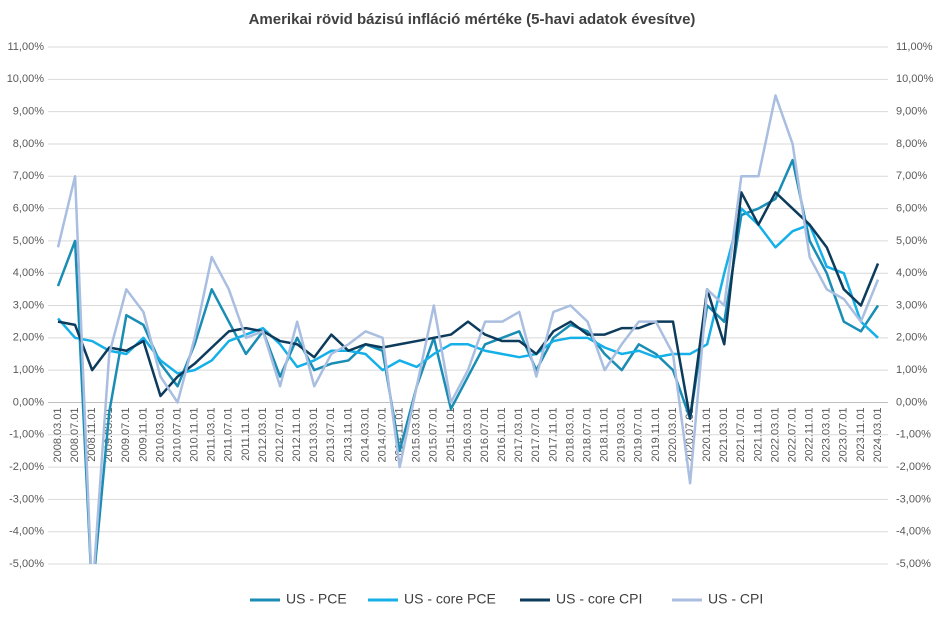  What do you see at coordinates (911, 241) in the screenshot?
I see `y2-tick-label: 5,00%` at bounding box center [911, 241].